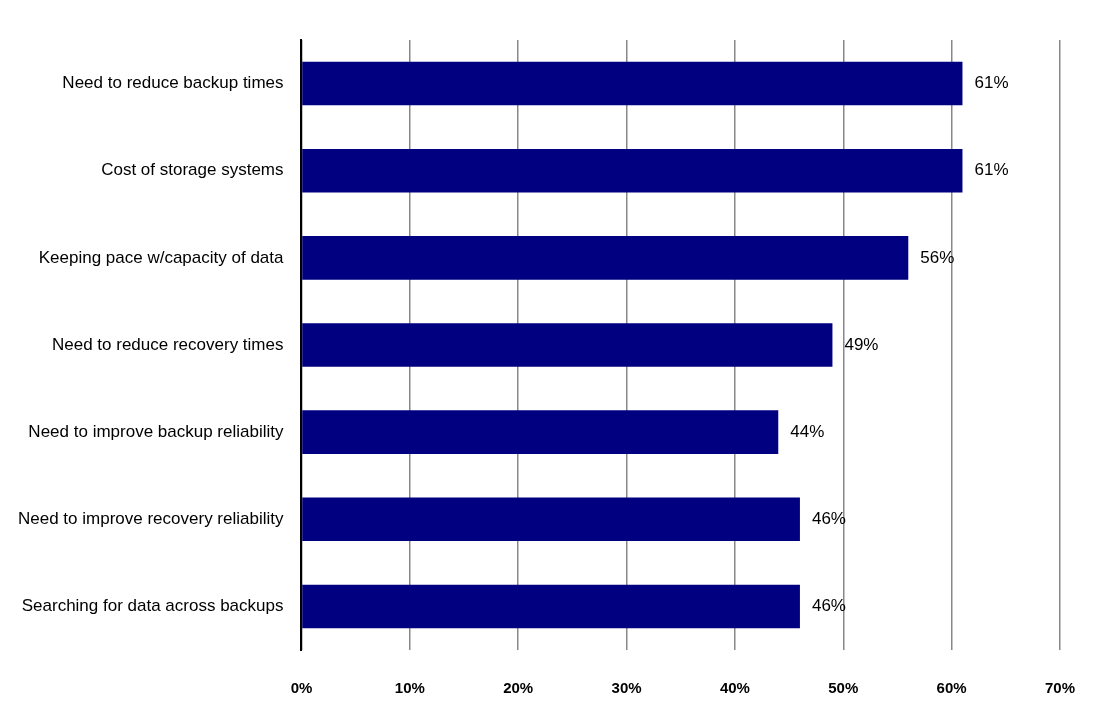 The image size is (1105, 728). What do you see at coordinates (861, 344) in the screenshot?
I see `data-label: 49%` at bounding box center [861, 344].